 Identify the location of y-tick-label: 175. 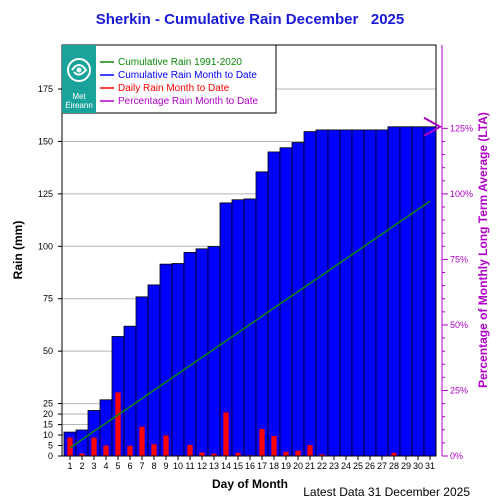
(45, 89).